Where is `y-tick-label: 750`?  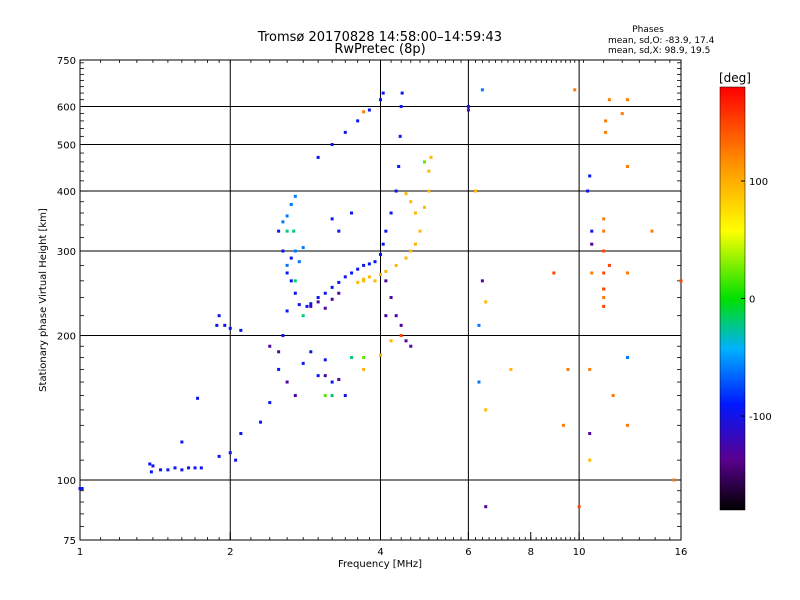
y-tick-label: 750 is located at coordinates (66, 61).